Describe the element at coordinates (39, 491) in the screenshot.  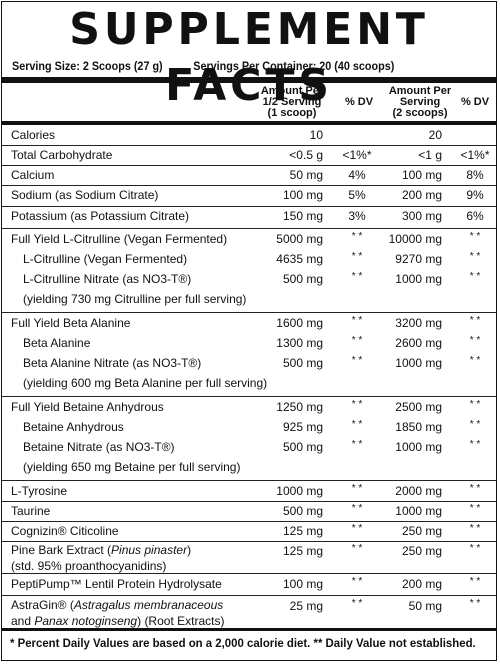
I see `nutrient-name: L-Tyrosine` at that location.